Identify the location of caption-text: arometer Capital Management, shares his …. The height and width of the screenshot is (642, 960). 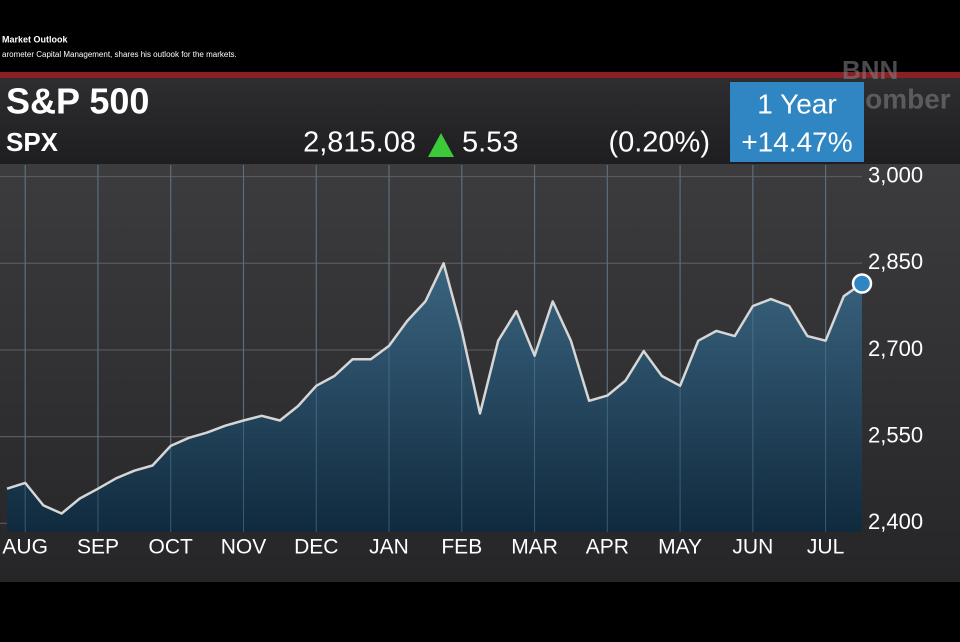
(119, 54).